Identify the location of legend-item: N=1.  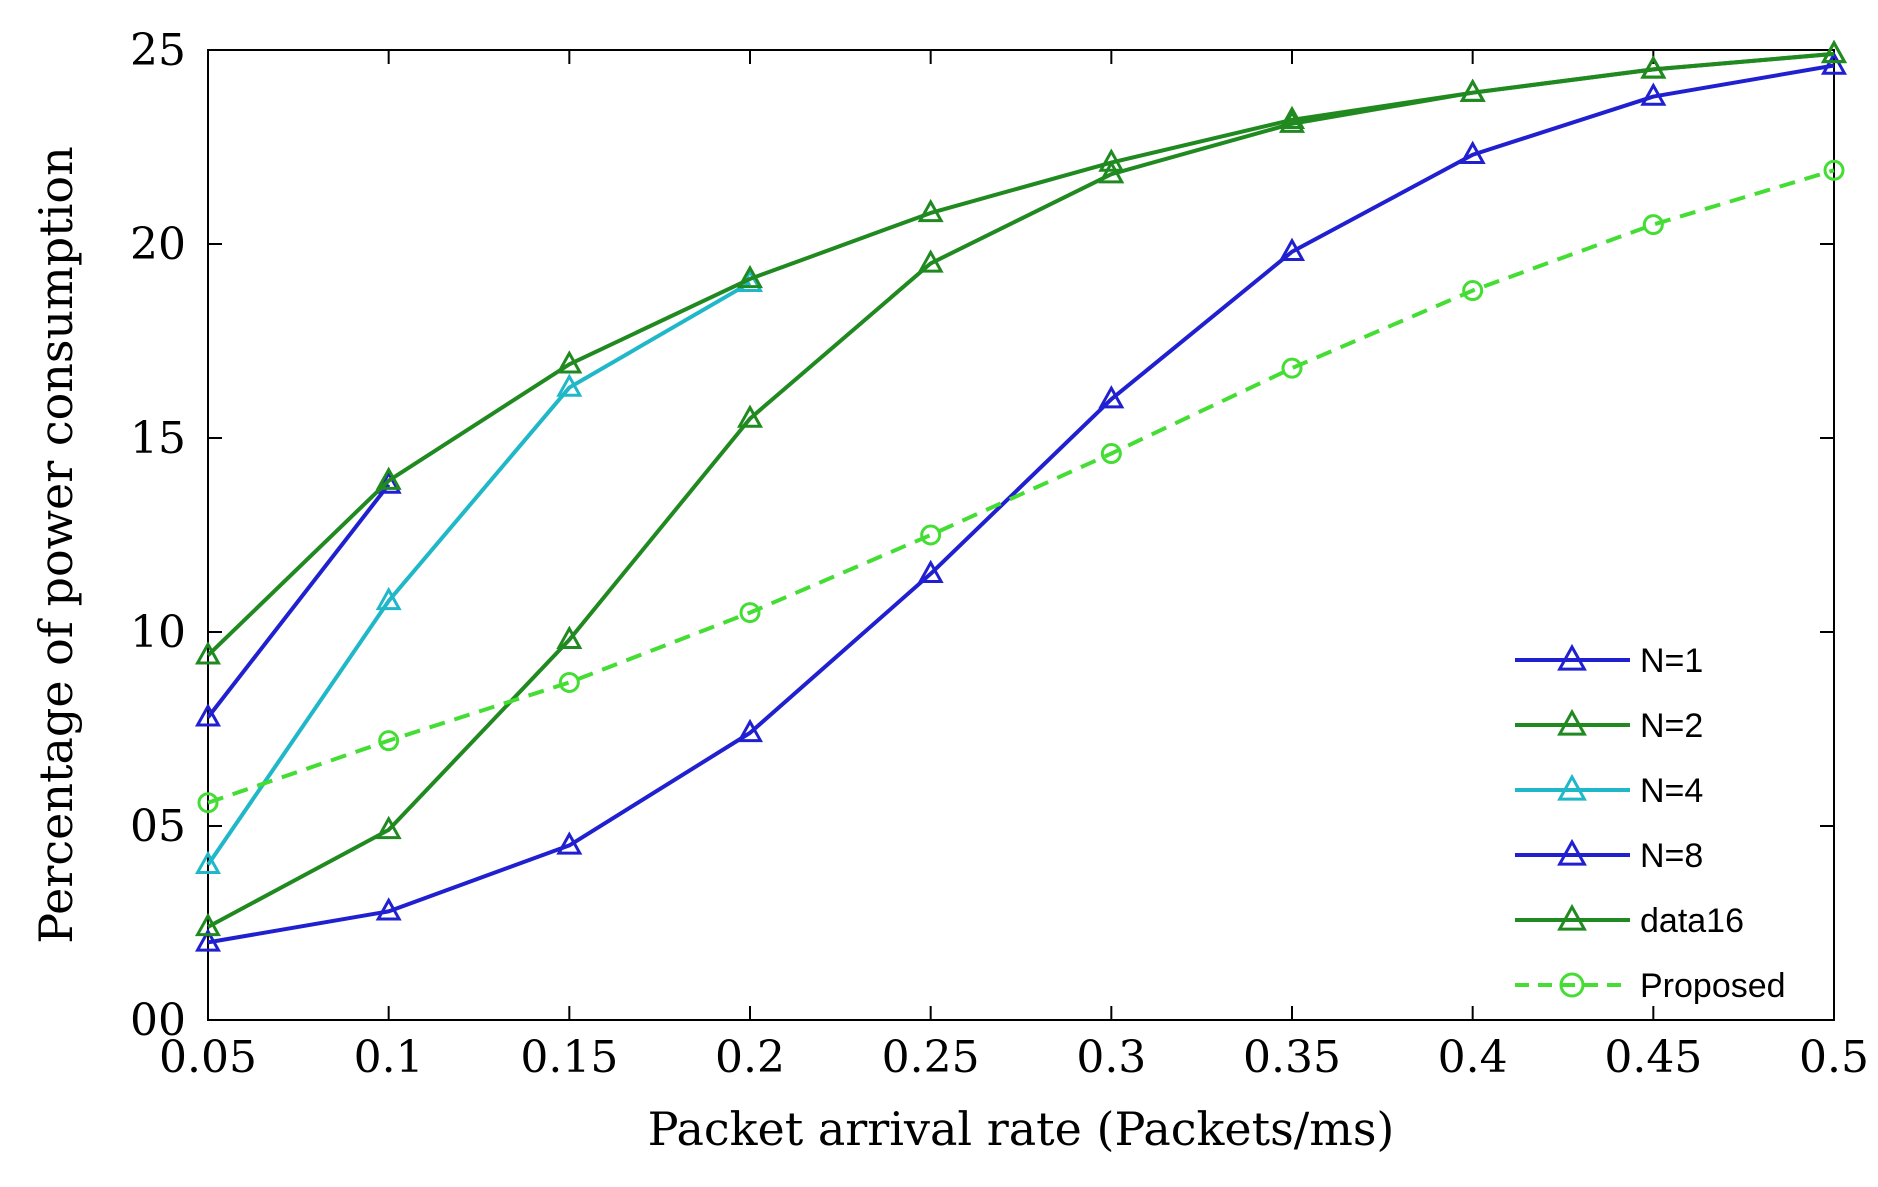
(1609, 661).